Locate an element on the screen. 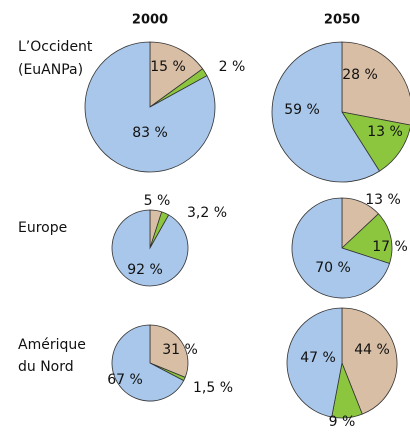 This screenshot has width=410, height=435. value-label: 83 % is located at coordinates (150, 133).